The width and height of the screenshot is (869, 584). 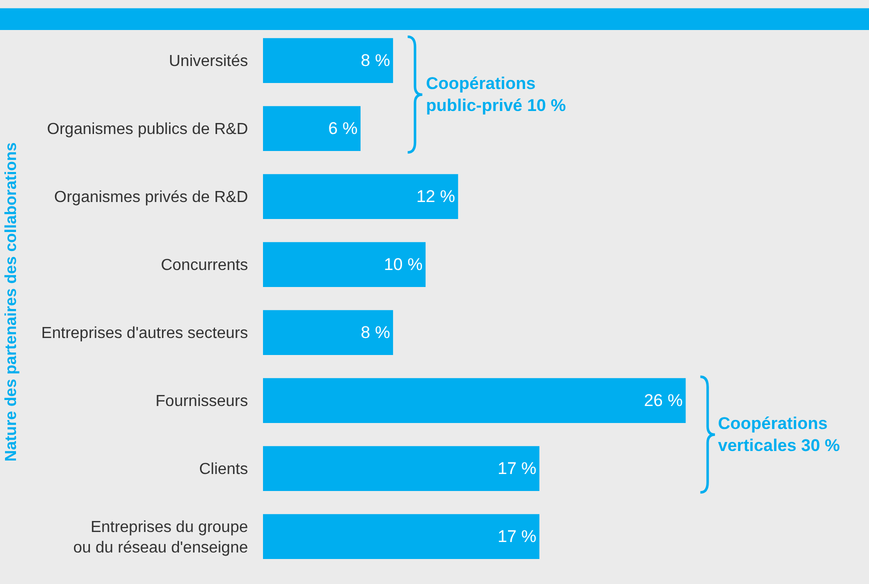 What do you see at coordinates (202, 401) in the screenshot?
I see `y-tick-label: Fournisseurs` at bounding box center [202, 401].